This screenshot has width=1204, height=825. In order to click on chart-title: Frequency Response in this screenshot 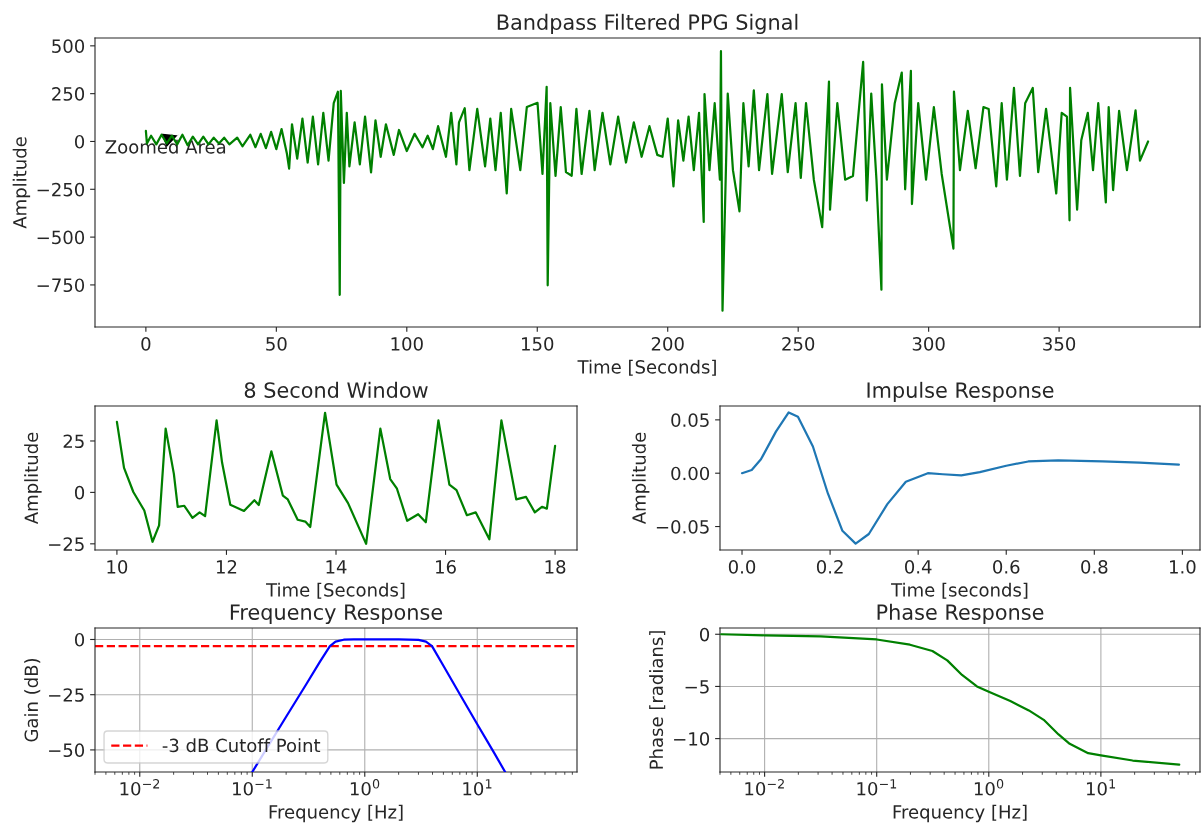, I will do `click(336, 614)`.